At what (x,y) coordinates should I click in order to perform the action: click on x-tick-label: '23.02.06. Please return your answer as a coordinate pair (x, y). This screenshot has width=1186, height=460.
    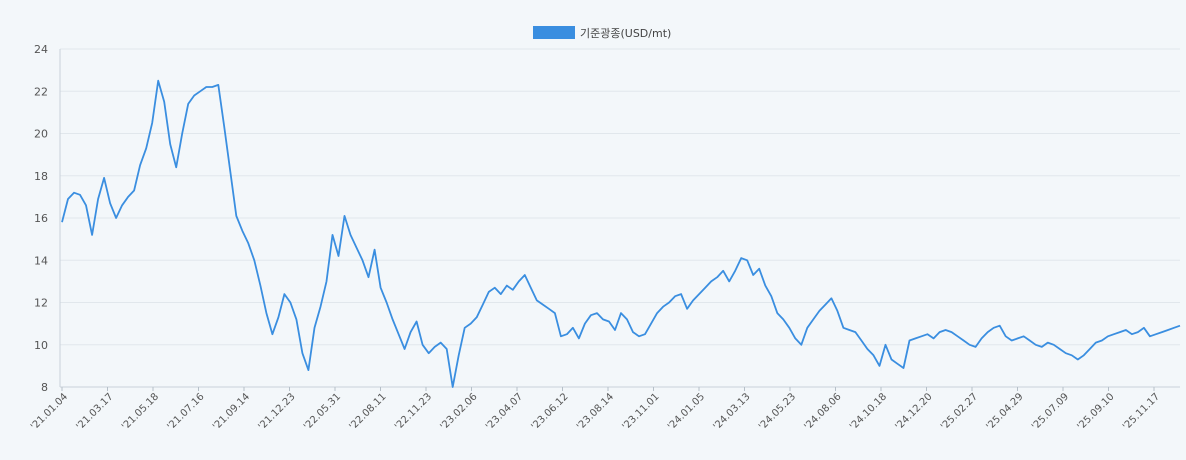
    Looking at the image, I should click on (458, 411).